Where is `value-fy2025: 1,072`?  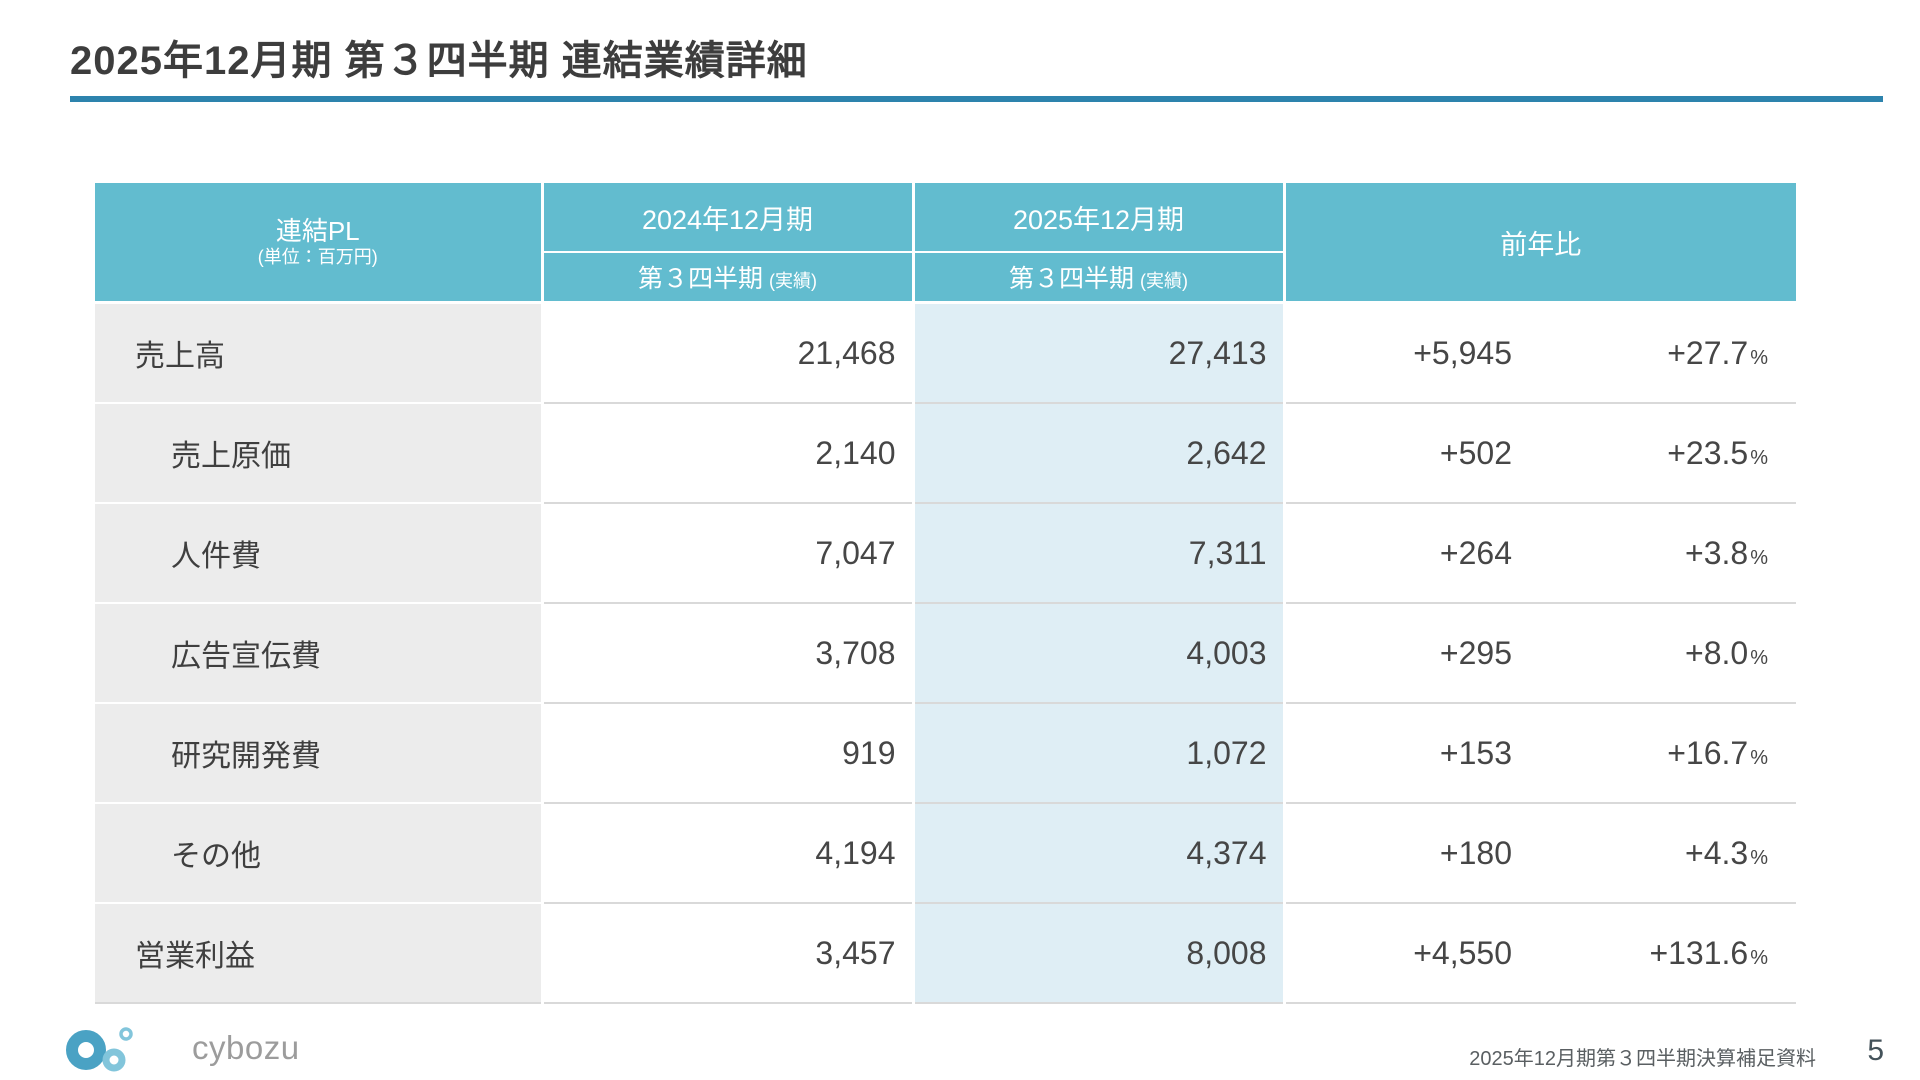
value-fy2025: 1,072 is located at coordinates (1097, 752).